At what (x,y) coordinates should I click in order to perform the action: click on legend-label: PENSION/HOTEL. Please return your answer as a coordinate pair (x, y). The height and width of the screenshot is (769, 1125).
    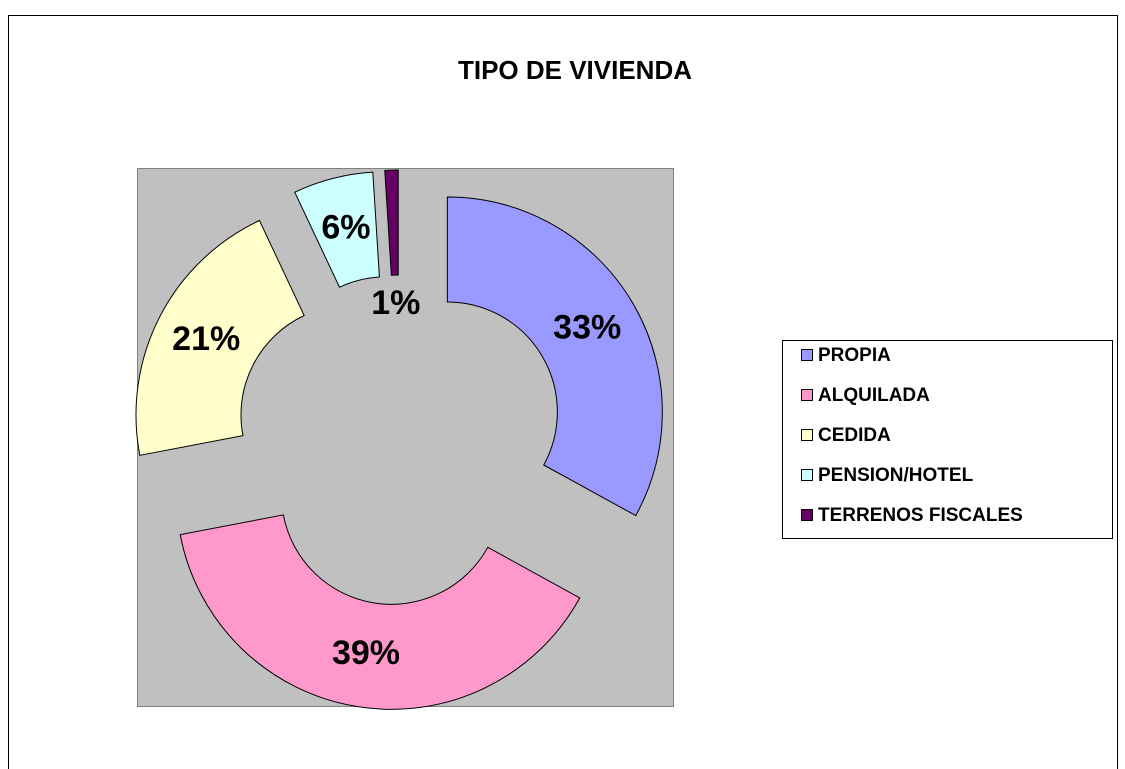
    Looking at the image, I should click on (896, 475).